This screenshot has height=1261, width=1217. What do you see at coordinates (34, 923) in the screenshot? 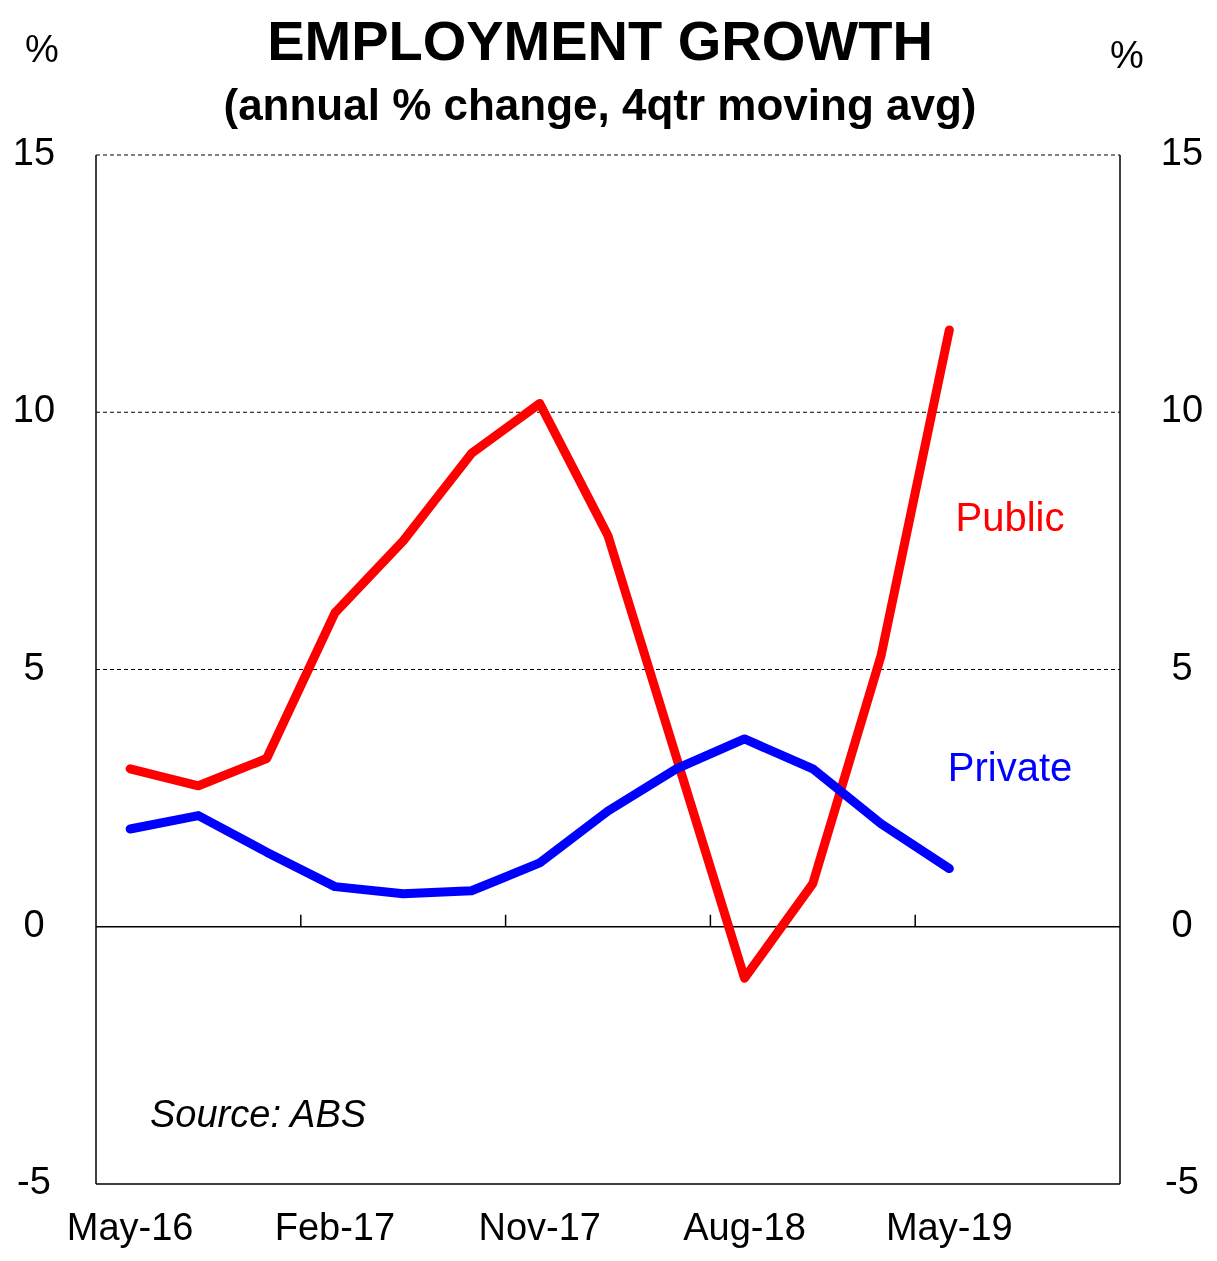
I see `y-tick-label: 0` at bounding box center [34, 923].